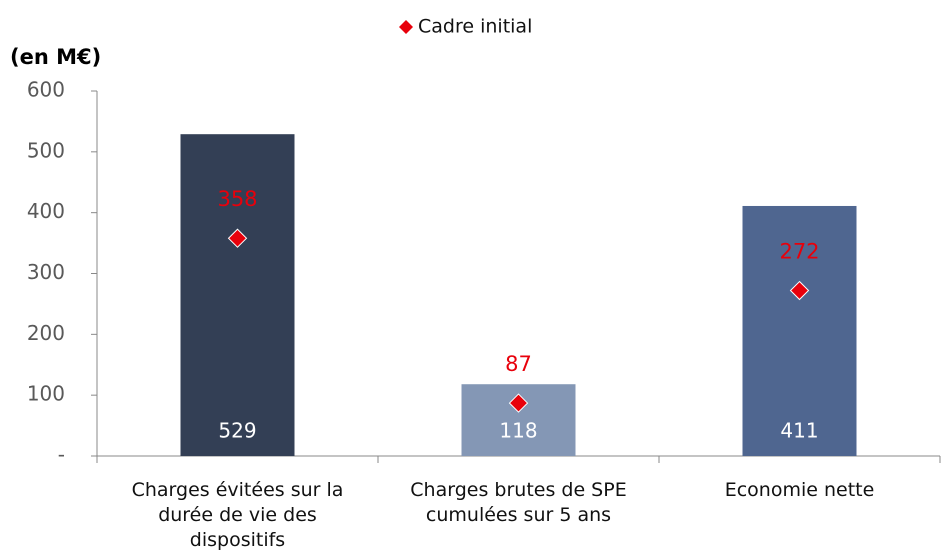 The height and width of the screenshot is (557, 943). Describe the element at coordinates (55, 57) in the screenshot. I see `y-axis-label: (en M€)` at that location.